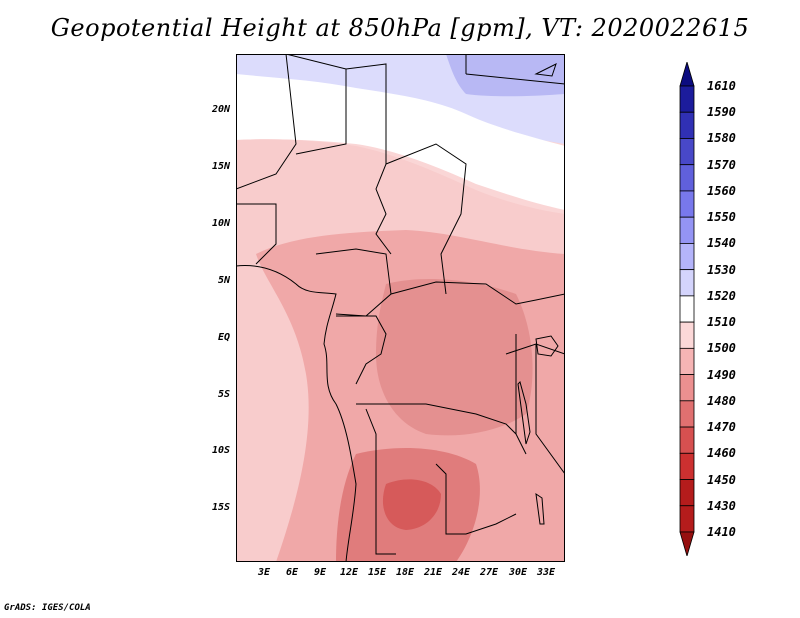 This screenshot has height=618, width=800. What do you see at coordinates (220, 109) in the screenshot?
I see `lat-label: 20N` at bounding box center [220, 109].